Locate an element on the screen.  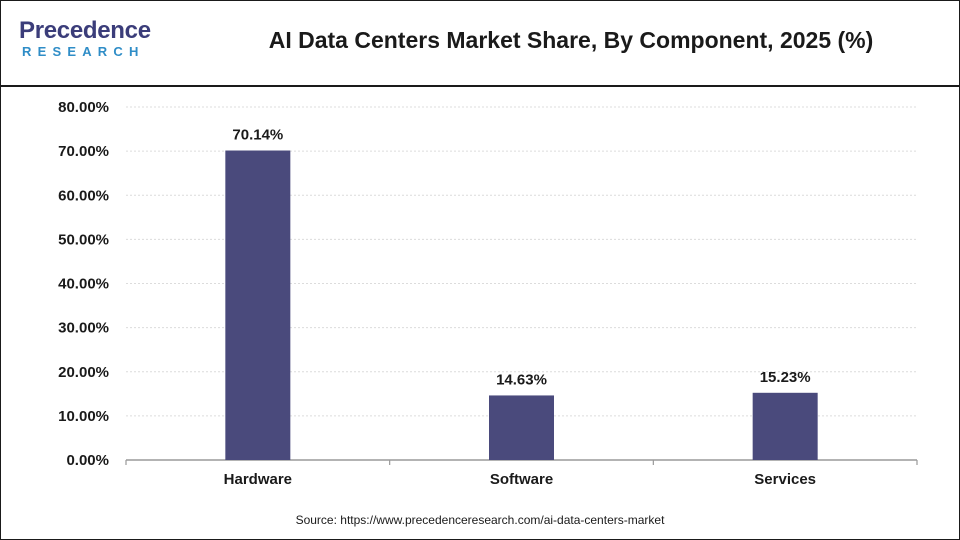
y-tick-label: 40.00% is located at coordinates (83, 284).